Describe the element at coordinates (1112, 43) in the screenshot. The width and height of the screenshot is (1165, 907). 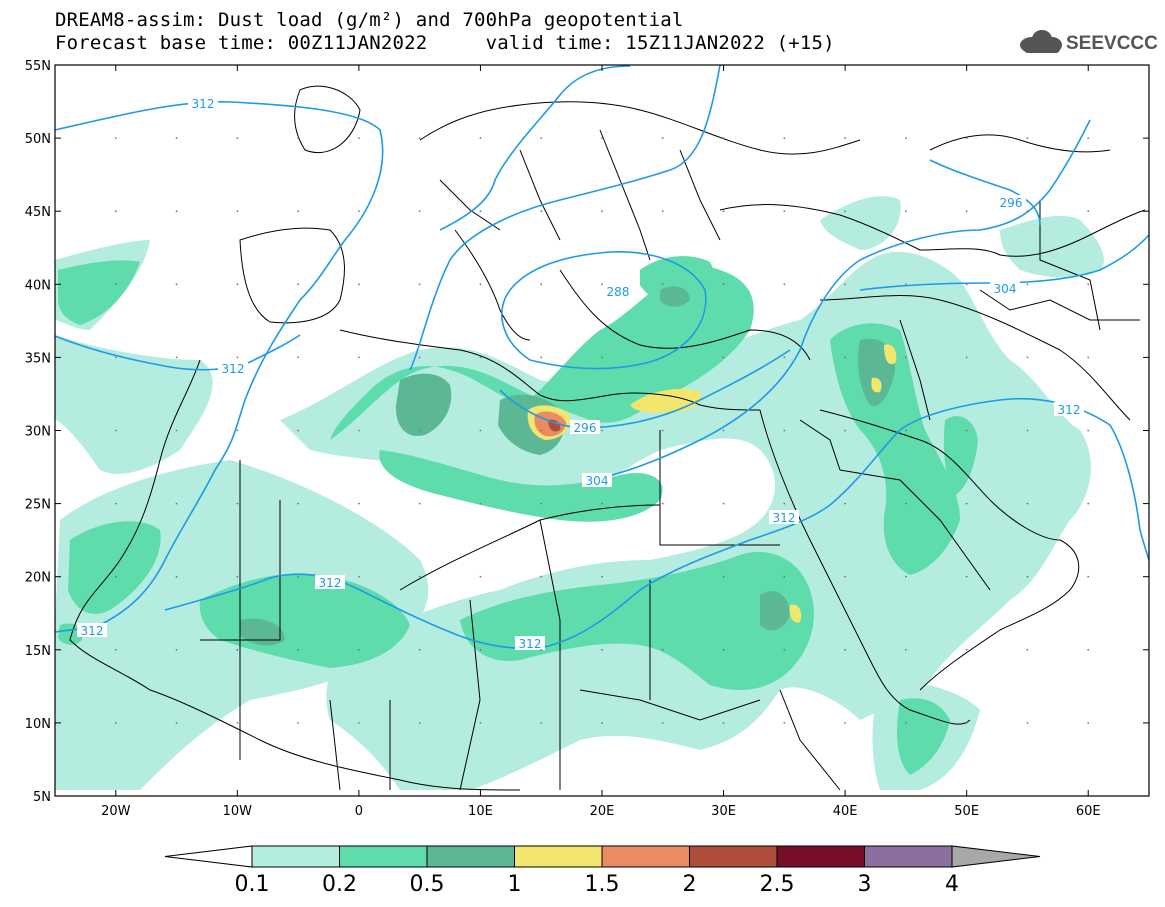
I see `logo-text: SEEVCCC` at that location.